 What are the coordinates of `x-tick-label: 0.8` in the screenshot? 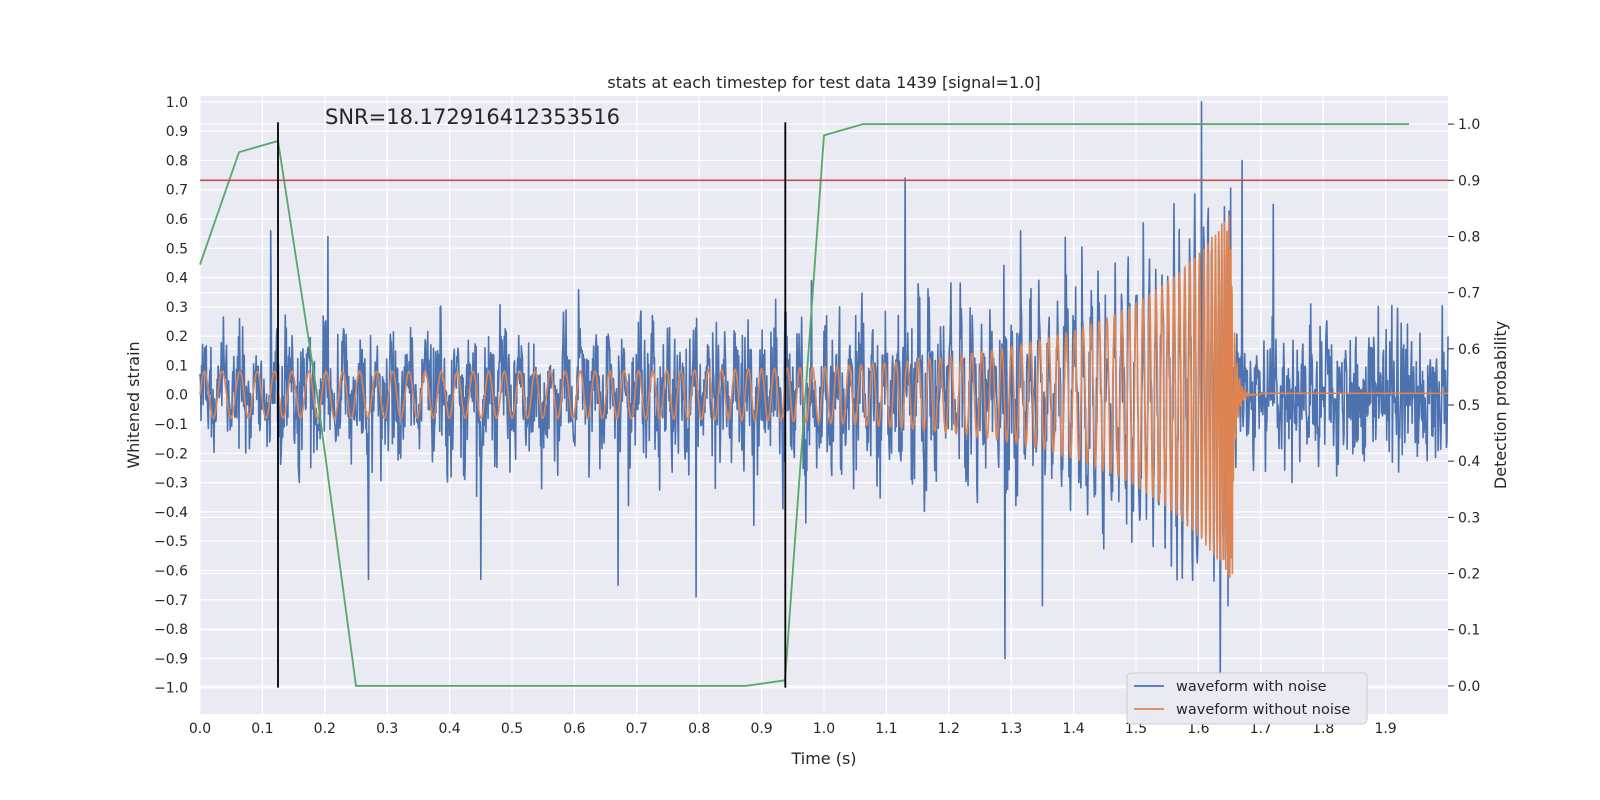 It's located at (699, 729).